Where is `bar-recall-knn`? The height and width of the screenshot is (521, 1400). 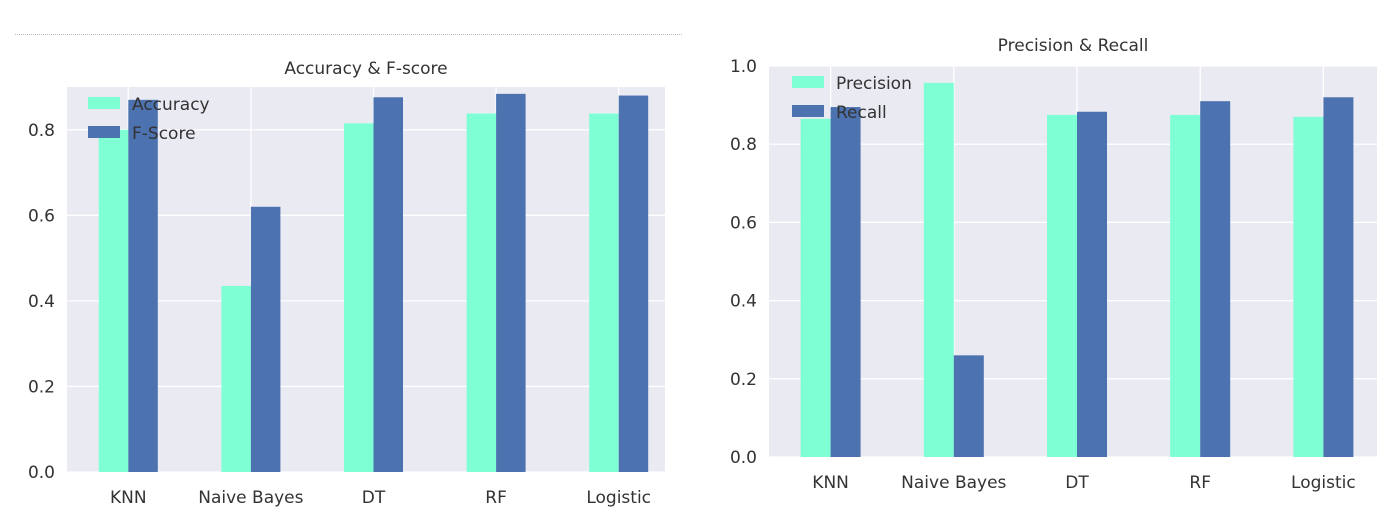 bar-recall-knn is located at coordinates (845, 282).